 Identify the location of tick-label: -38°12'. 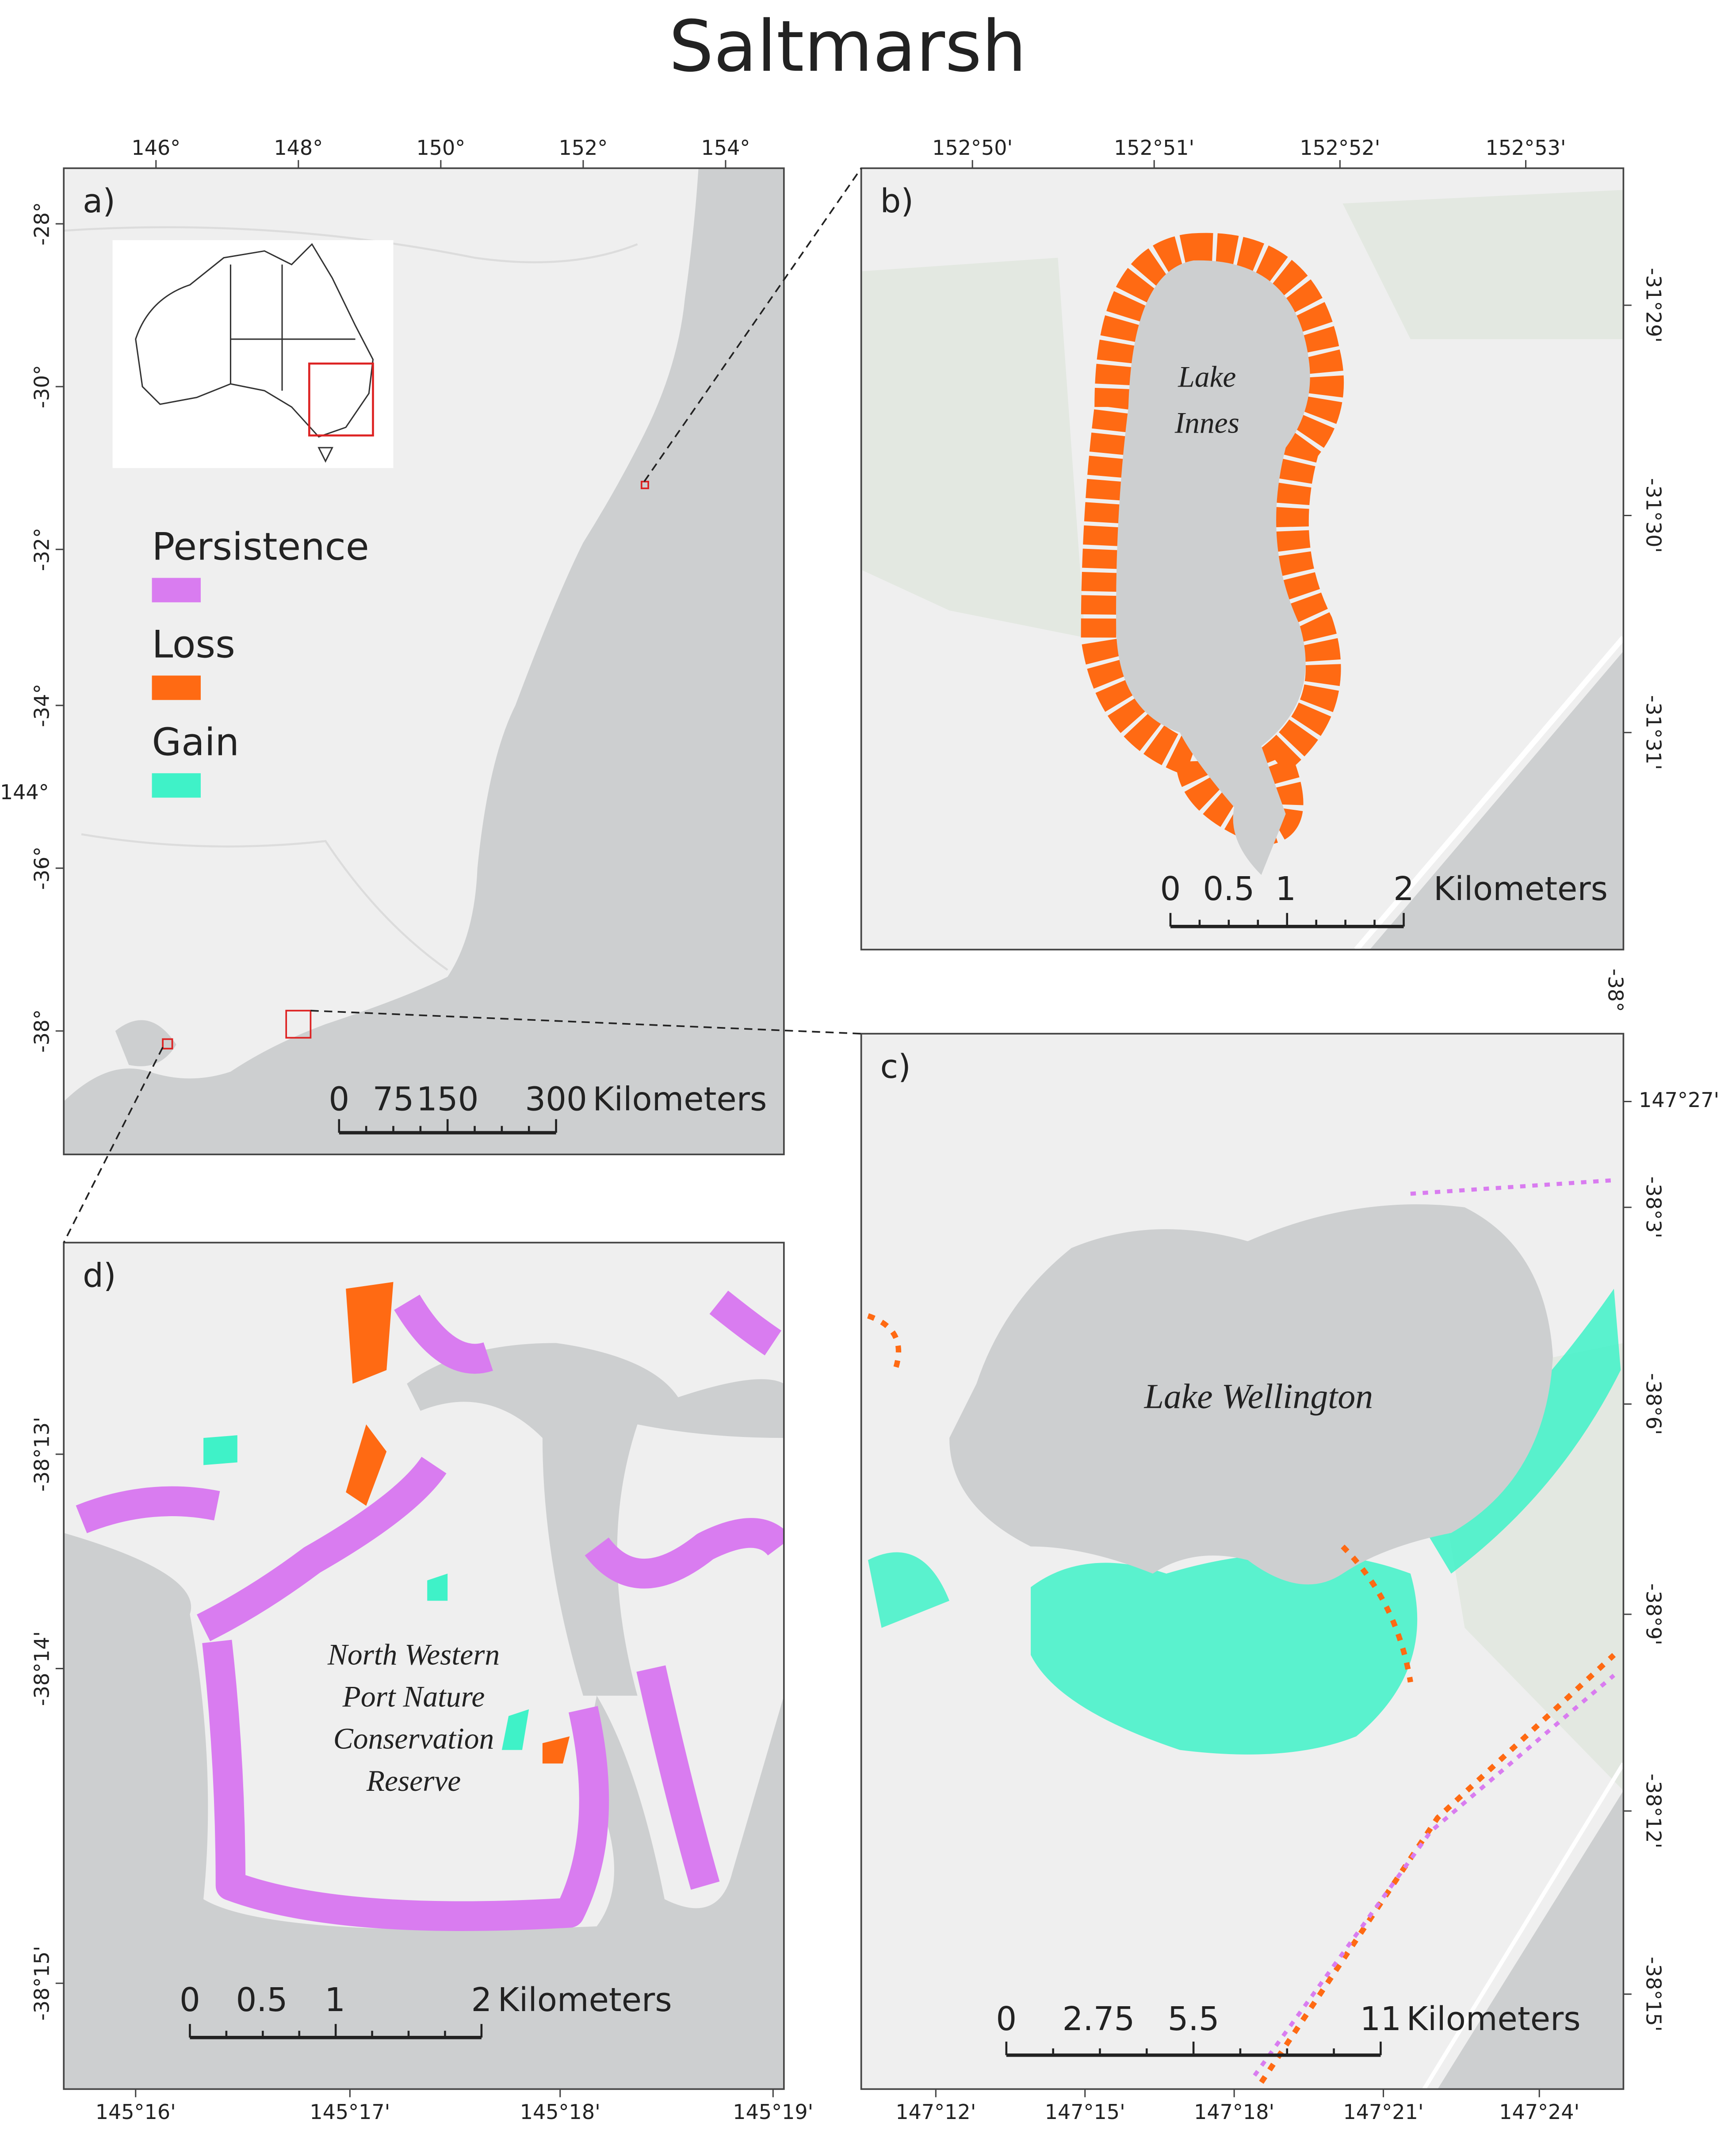
(1653, 1811).